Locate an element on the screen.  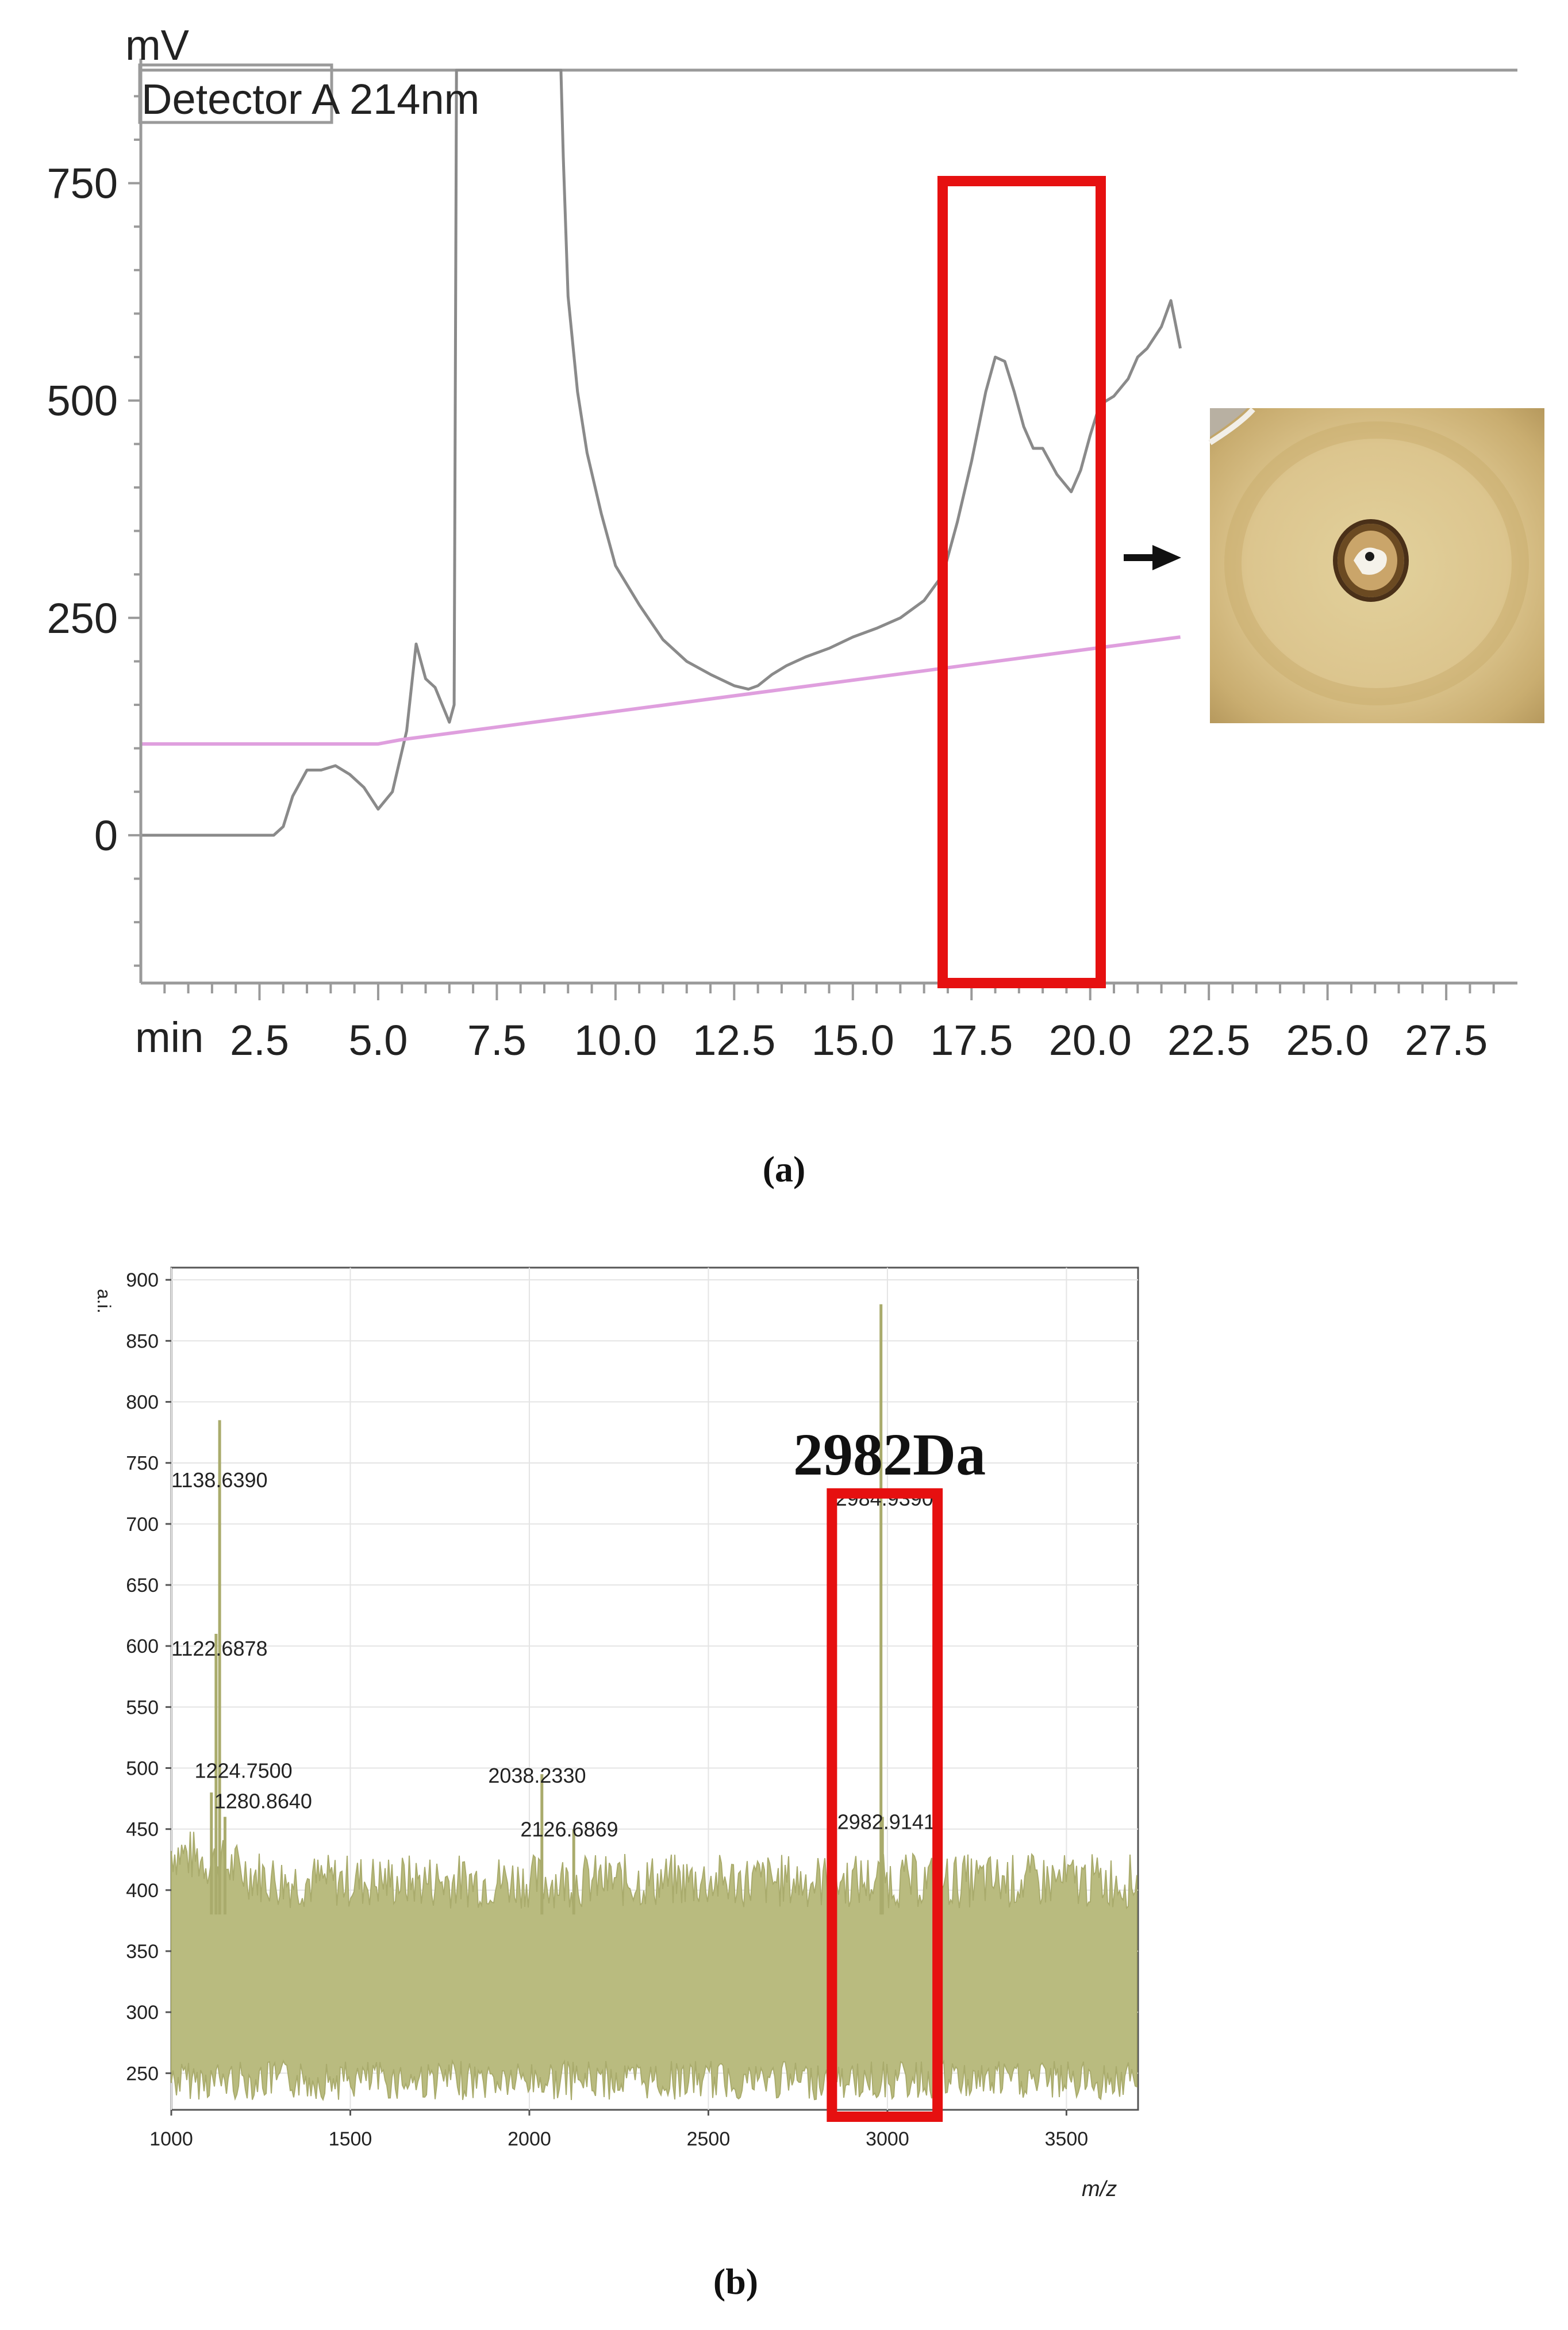
y-tick-label: 850 is located at coordinates (143, 1341).